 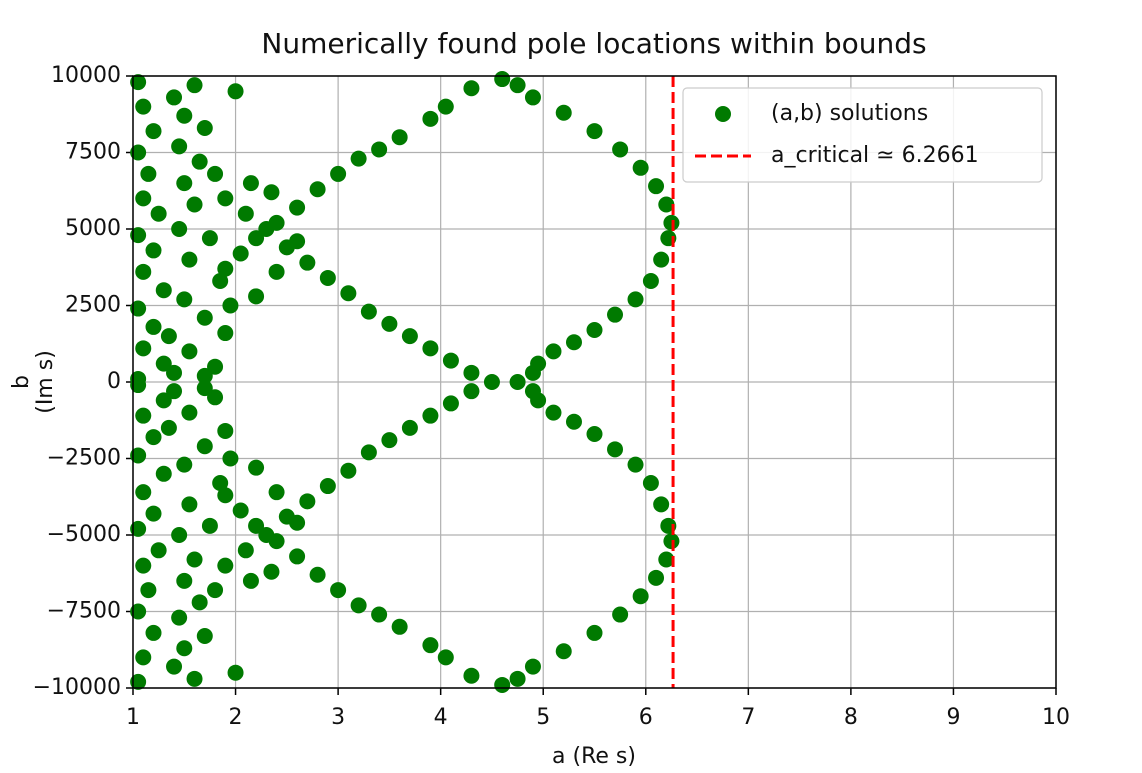 I want to click on x-tick-label: 2, so click(x=236, y=717).